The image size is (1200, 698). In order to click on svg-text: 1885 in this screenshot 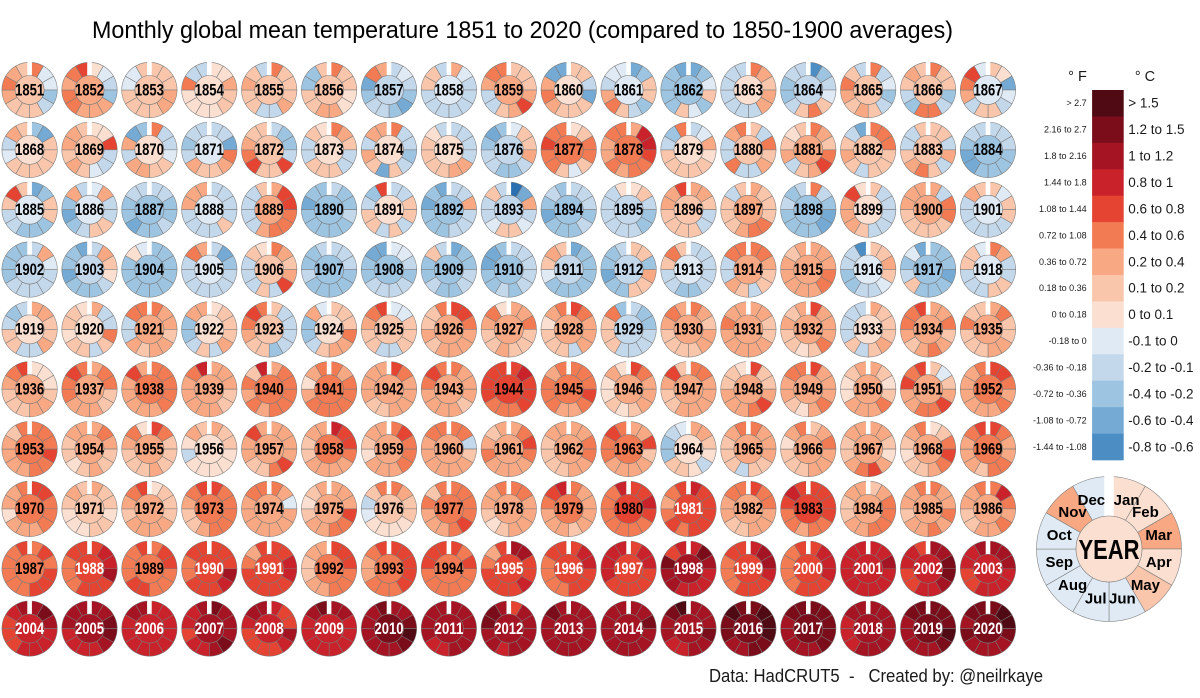, I will do `click(29, 210)`.